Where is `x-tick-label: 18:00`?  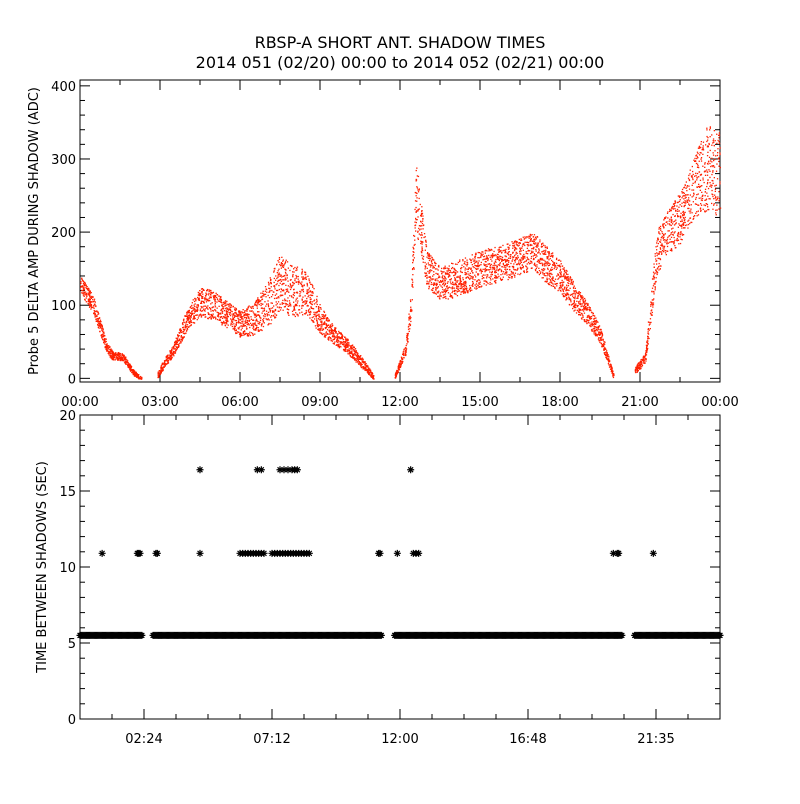
x-tick-label: 18:00 is located at coordinates (559, 402).